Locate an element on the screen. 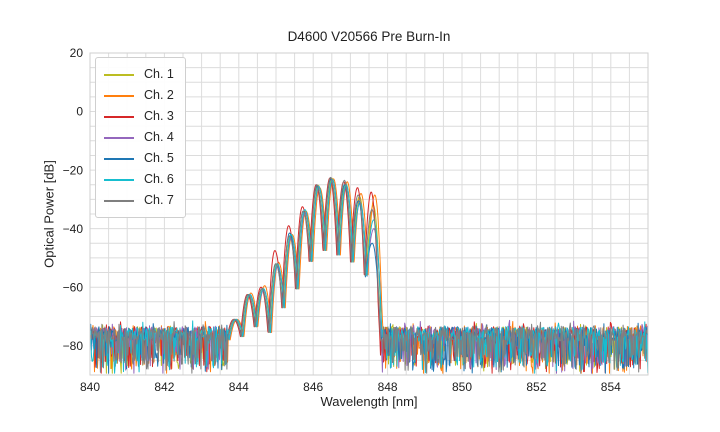 This screenshot has width=720, height=432. legend-item: Ch. 7 is located at coordinates (139, 200).